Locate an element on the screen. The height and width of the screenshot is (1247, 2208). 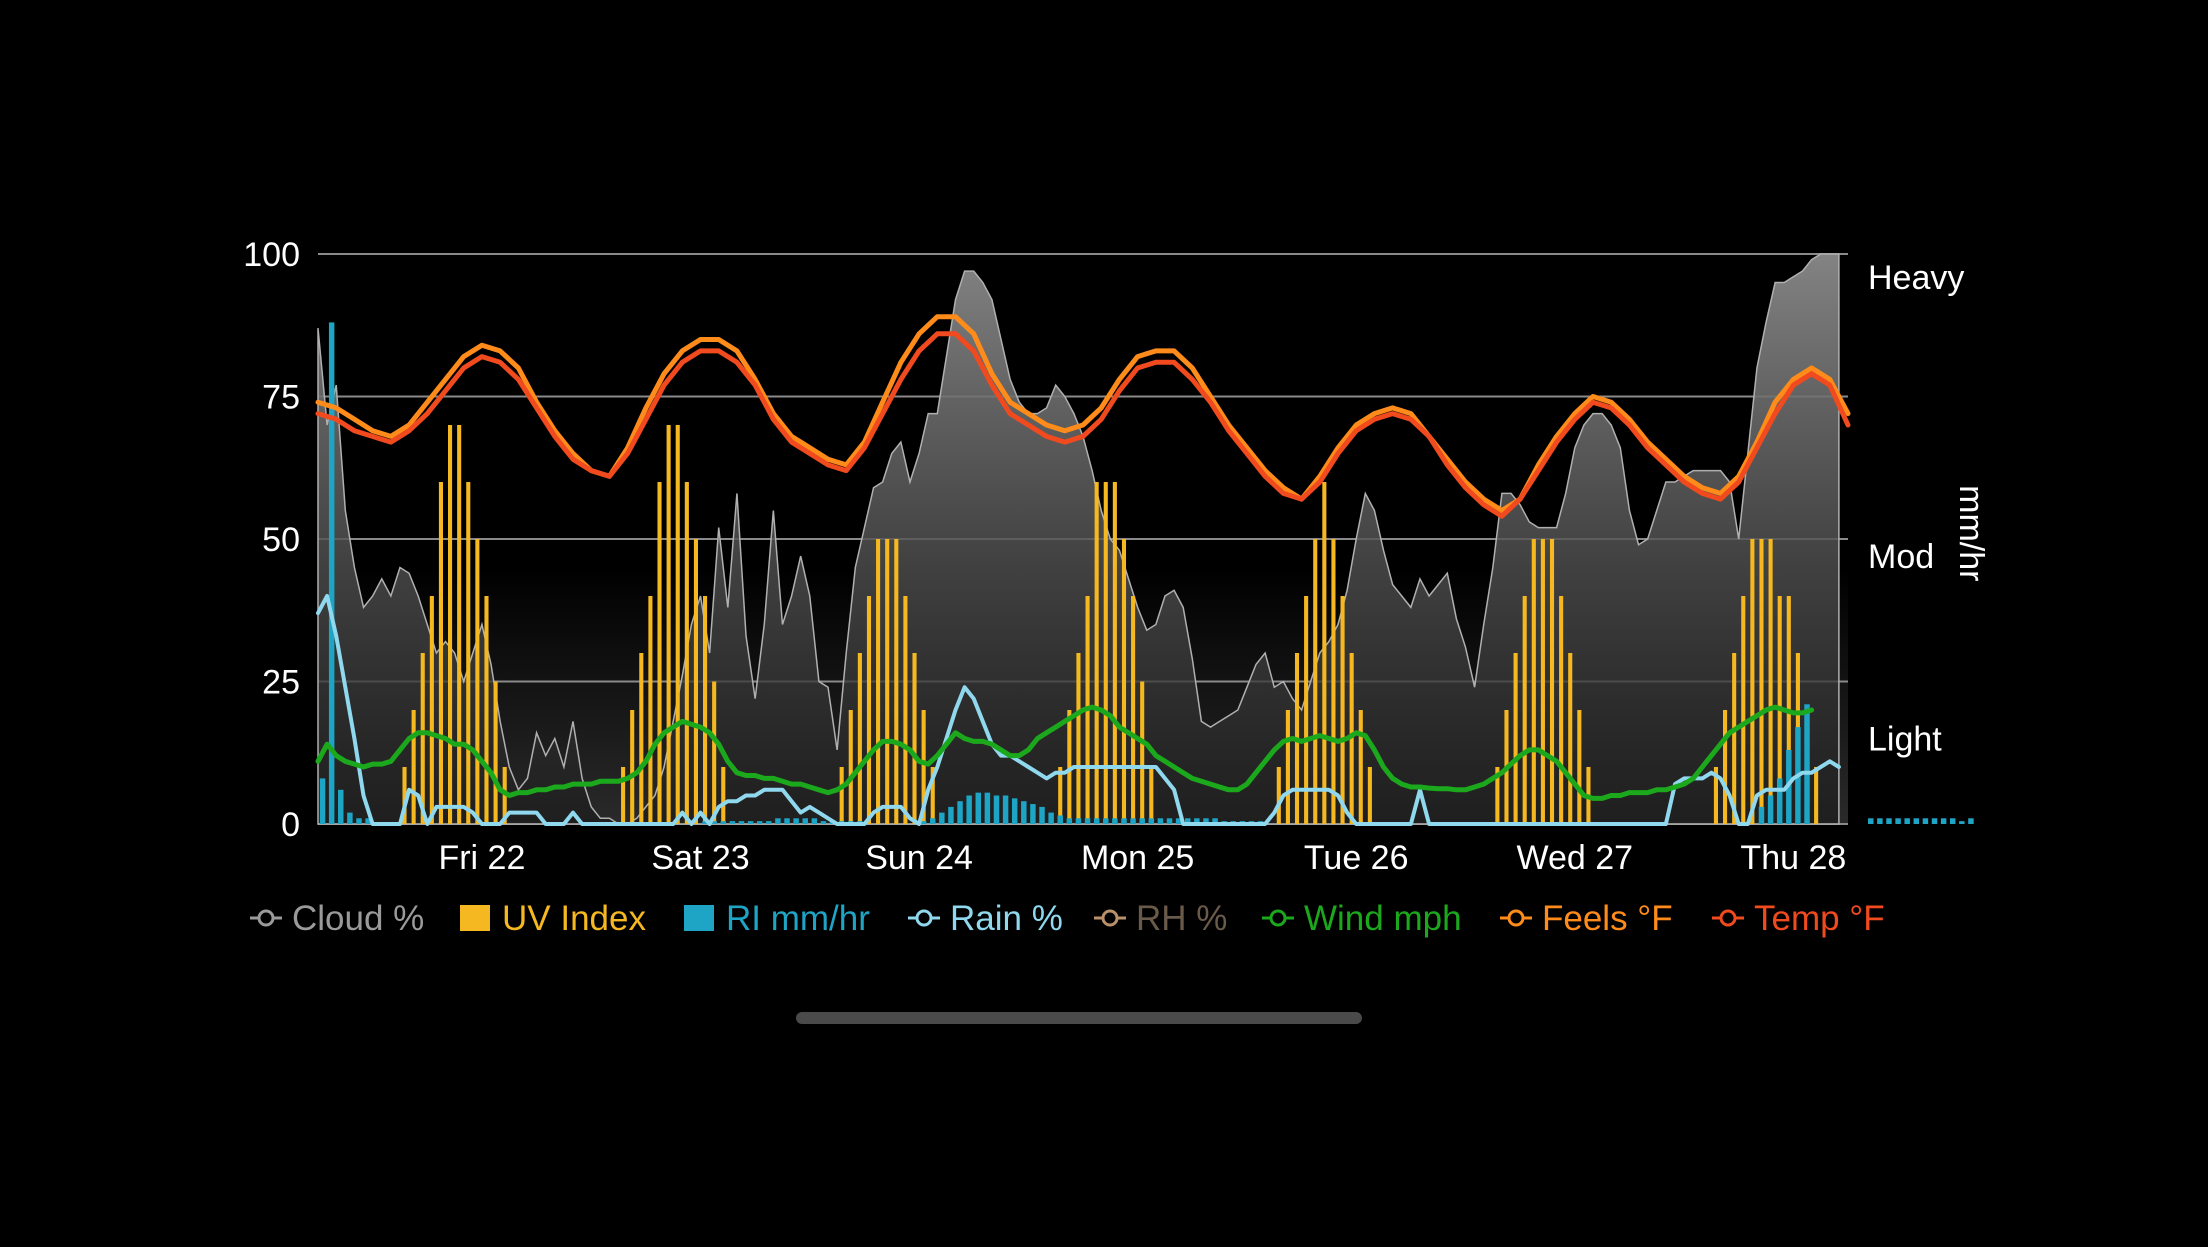
legend-item: UV Index is located at coordinates (553, 918).